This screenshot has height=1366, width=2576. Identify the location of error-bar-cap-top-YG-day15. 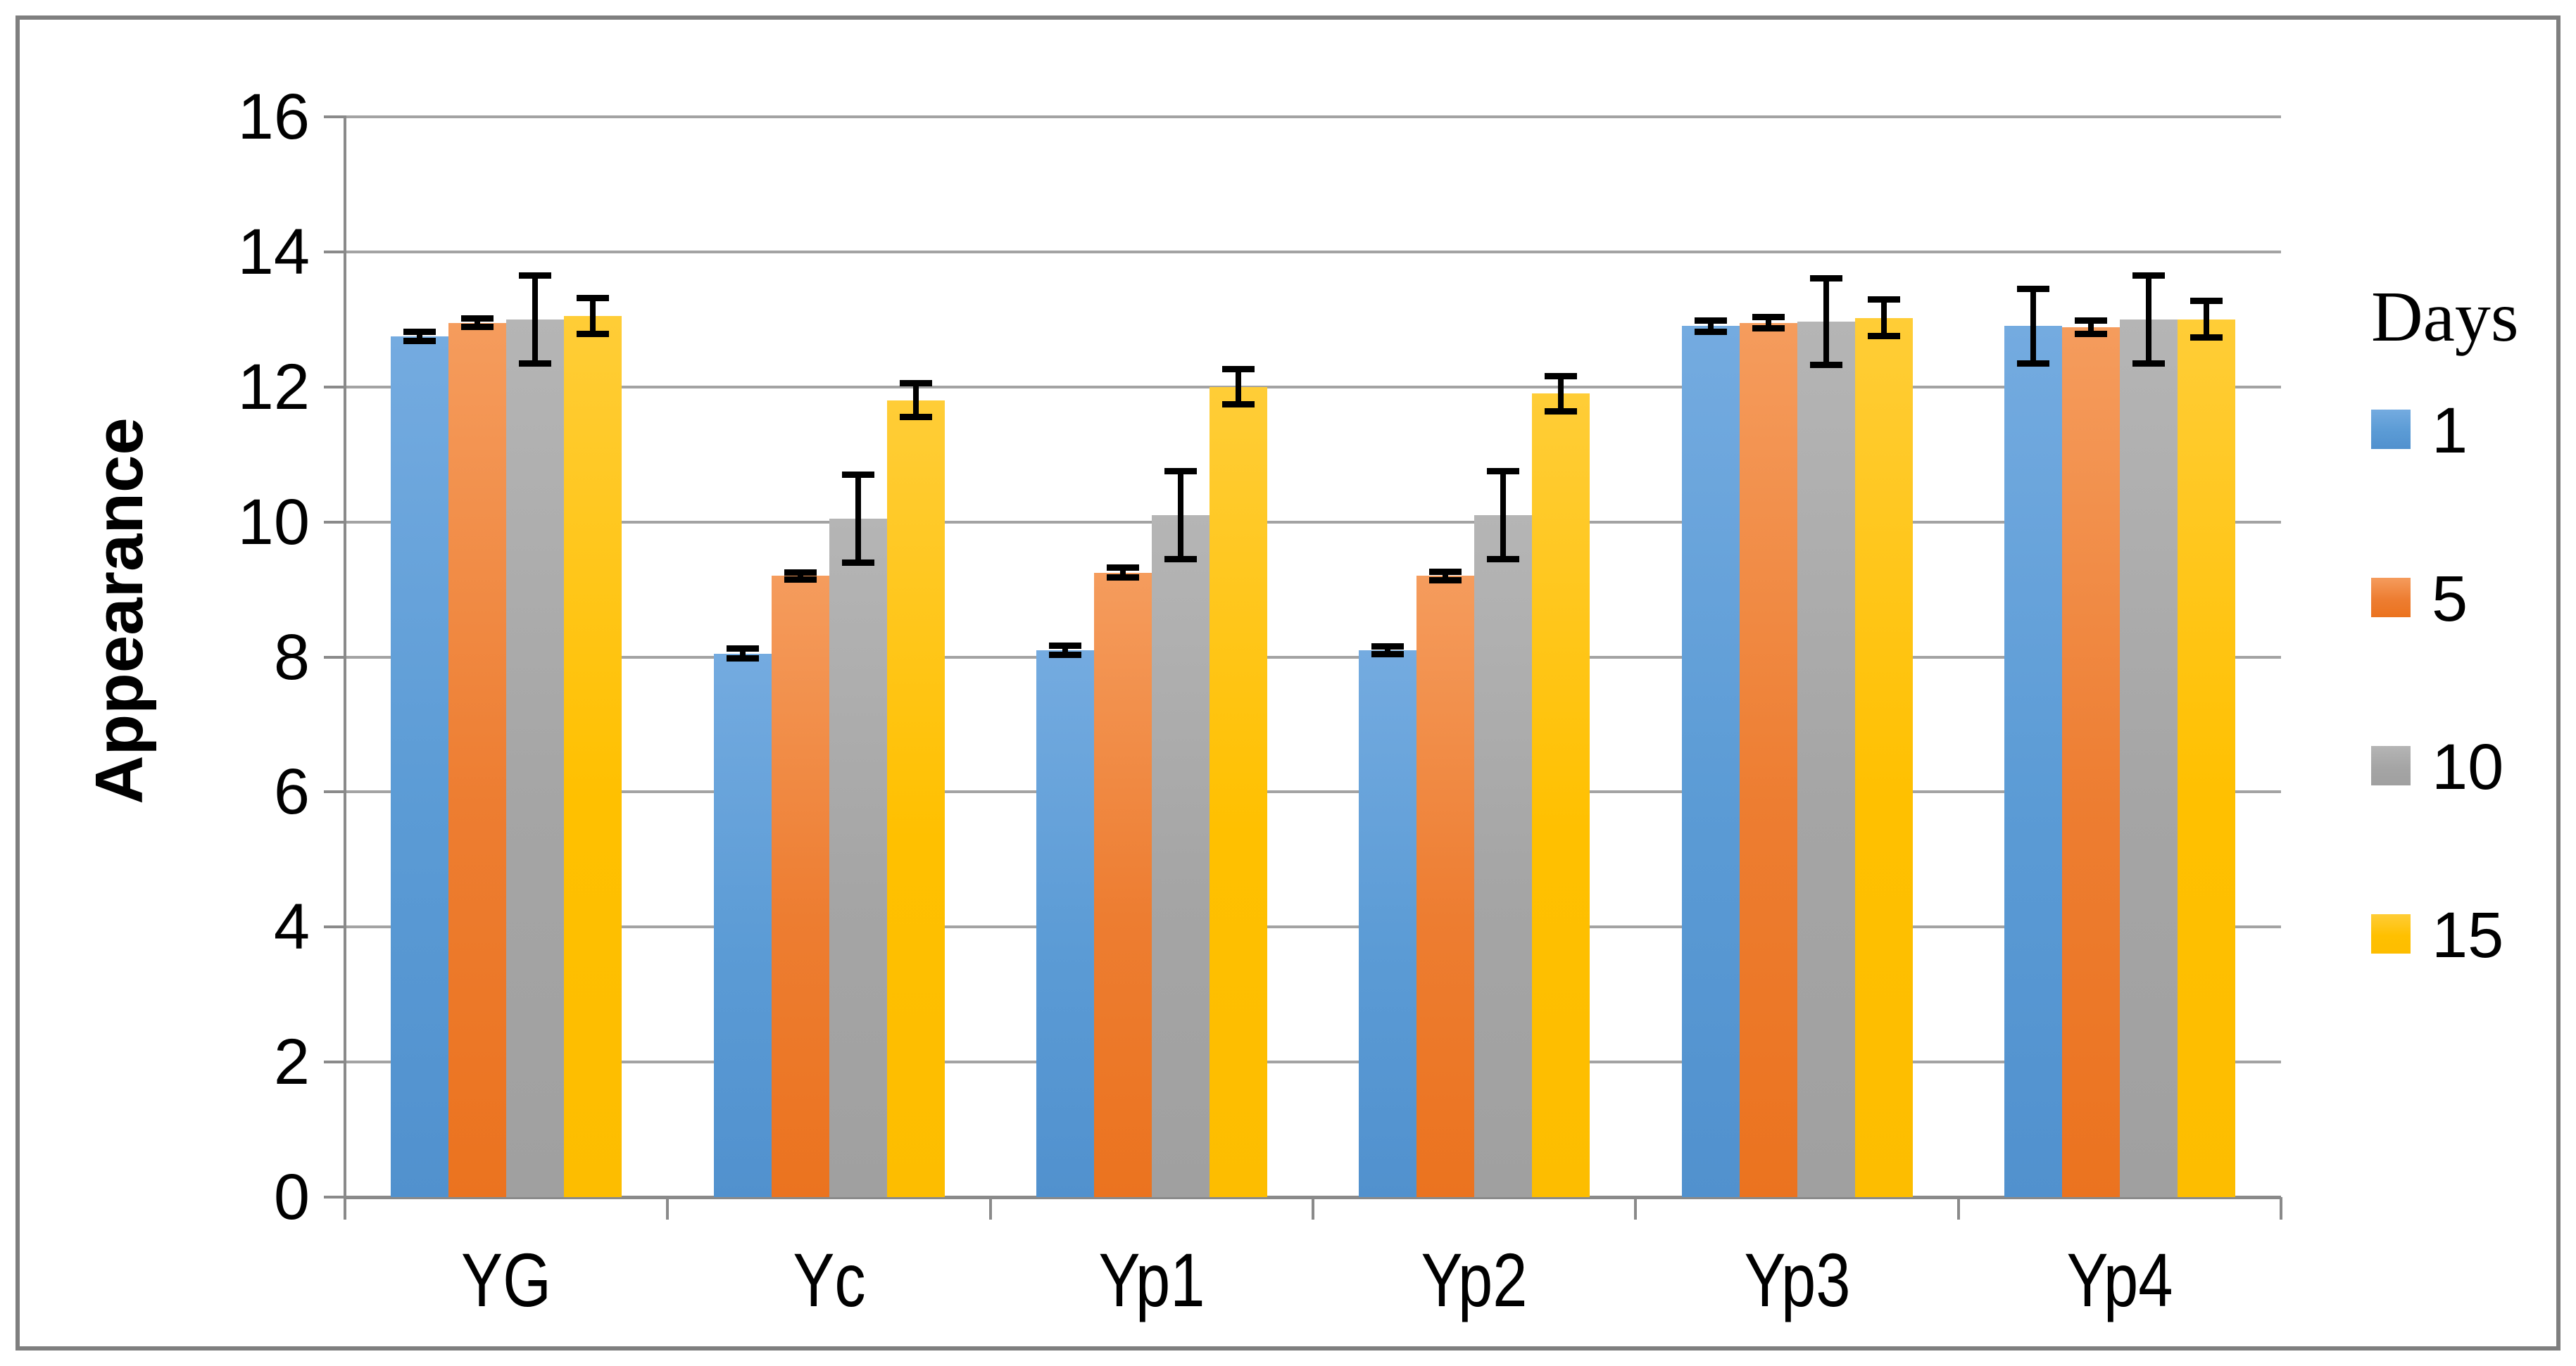
(594, 297).